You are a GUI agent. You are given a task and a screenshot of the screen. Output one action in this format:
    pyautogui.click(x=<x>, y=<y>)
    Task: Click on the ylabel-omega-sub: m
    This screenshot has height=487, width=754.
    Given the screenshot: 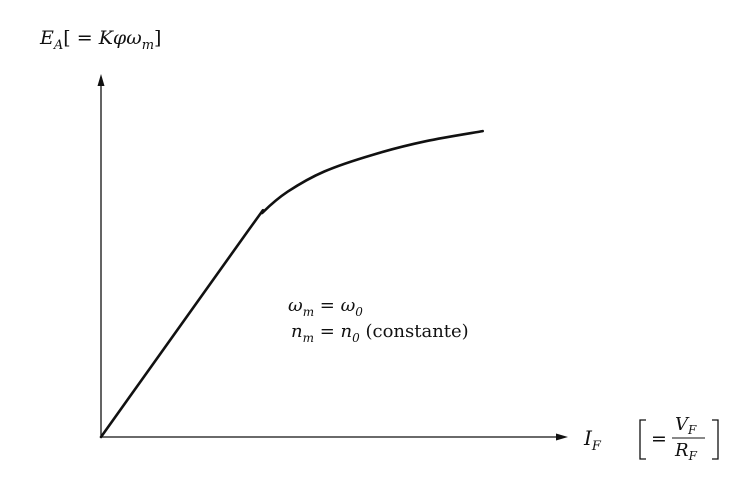 What is the action you would take?
    pyautogui.click(x=148, y=45)
    